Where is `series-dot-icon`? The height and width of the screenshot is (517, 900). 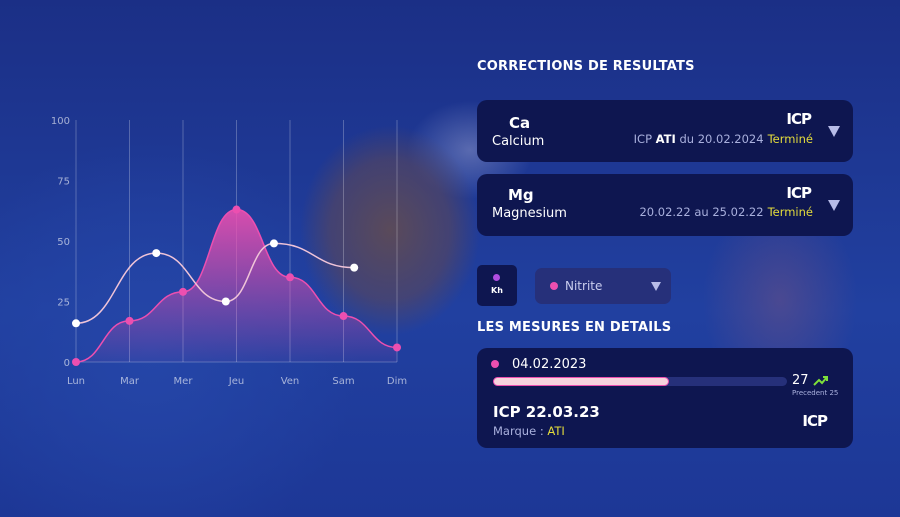
series-dot-icon is located at coordinates (495, 364).